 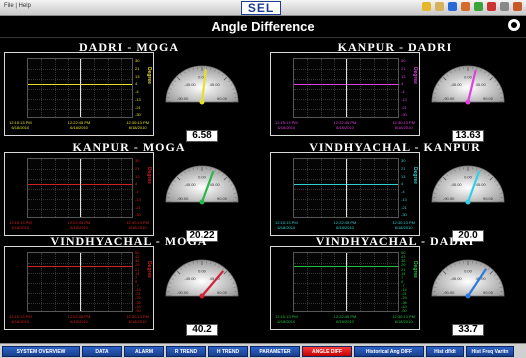 What do you see at coordinates (136, 281) in the screenshot?
I see `y-tick-label: 0` at bounding box center [136, 281].